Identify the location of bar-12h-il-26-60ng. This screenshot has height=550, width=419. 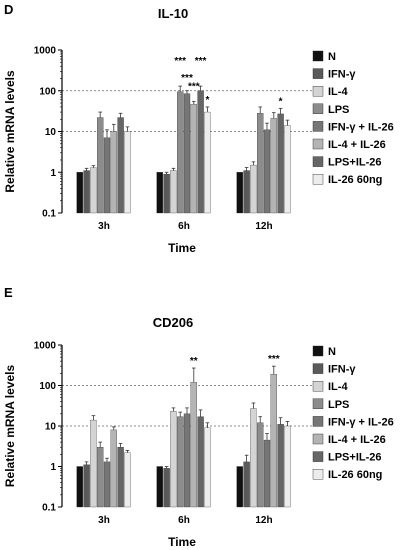
(287, 169).